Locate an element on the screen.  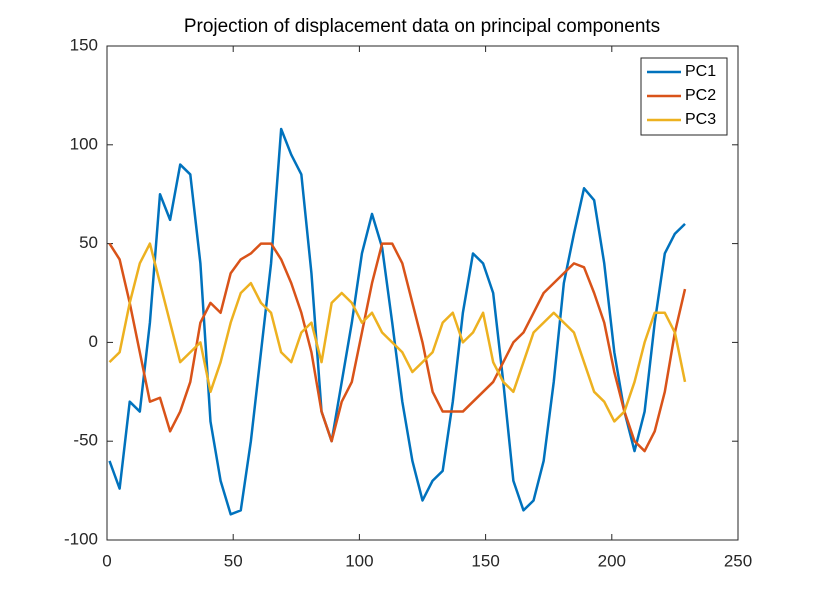
y-tick-label: 0 is located at coordinates (93, 341).